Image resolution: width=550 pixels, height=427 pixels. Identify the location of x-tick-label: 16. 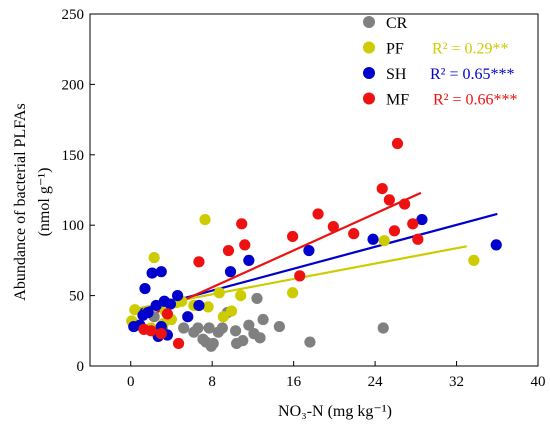
(294, 382).